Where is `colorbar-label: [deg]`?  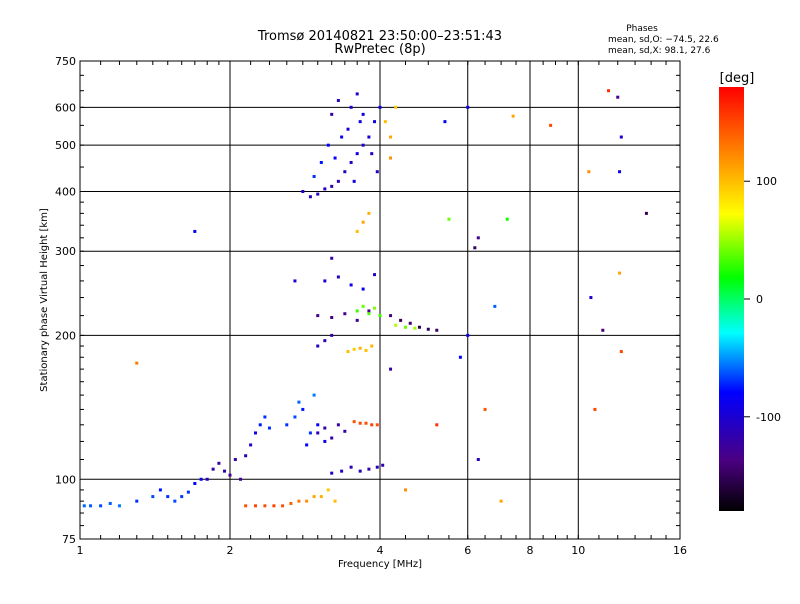
colorbar-label: [deg] is located at coordinates (737, 78).